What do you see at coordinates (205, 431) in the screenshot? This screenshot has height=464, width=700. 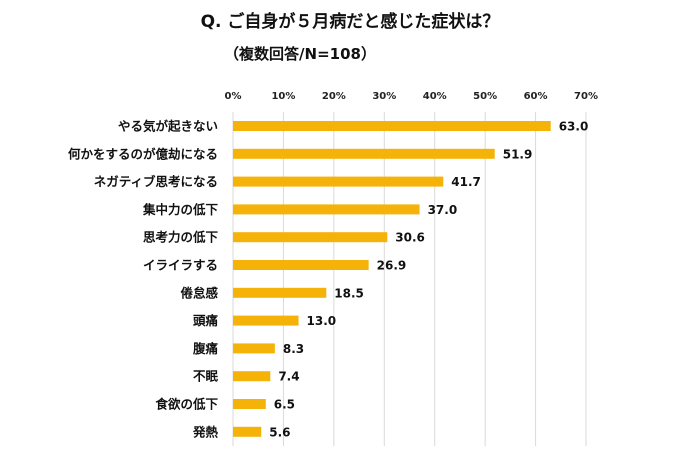 I see `category-label: 発熱` at bounding box center [205, 431].